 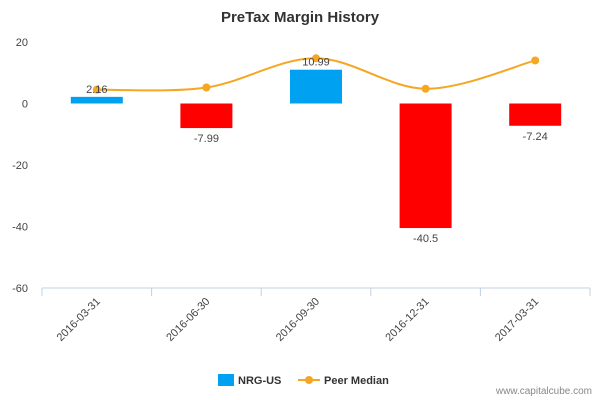 What do you see at coordinates (303, 380) in the screenshot?
I see `legend: NRG-US Peer Median` at bounding box center [303, 380].